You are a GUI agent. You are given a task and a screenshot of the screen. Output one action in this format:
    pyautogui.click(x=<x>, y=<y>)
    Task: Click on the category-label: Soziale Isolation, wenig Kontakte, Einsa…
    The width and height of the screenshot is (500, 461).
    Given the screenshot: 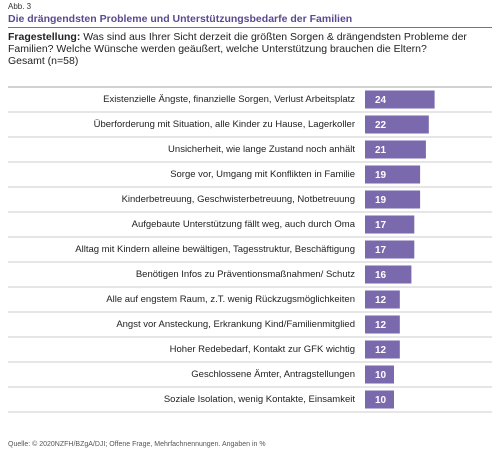 What is the action you would take?
    pyautogui.click(x=260, y=399)
    